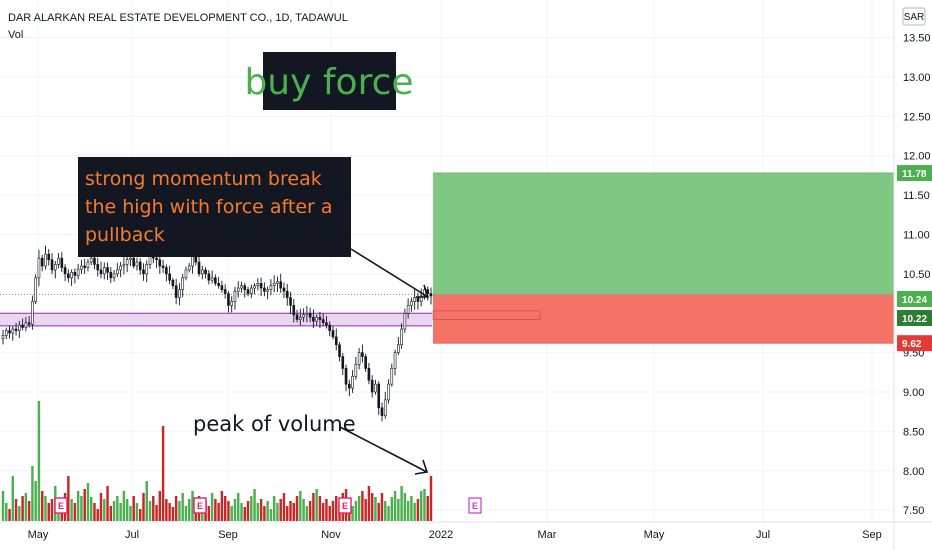 Image resolution: width=932 pixels, height=550 pixels. What do you see at coordinates (15, 35) in the screenshot?
I see `volume-indicator-label: Vol` at bounding box center [15, 35].